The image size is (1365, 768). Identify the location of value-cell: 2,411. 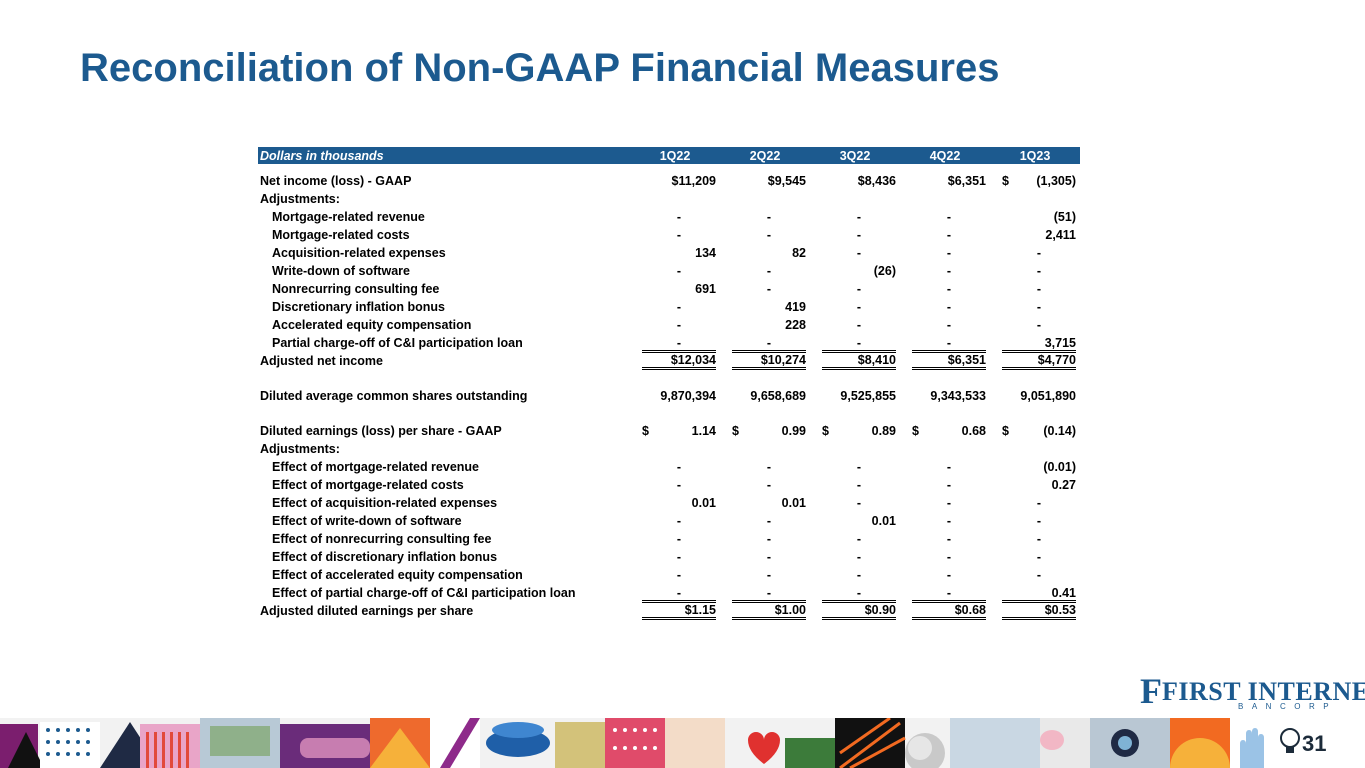
(1035, 235).